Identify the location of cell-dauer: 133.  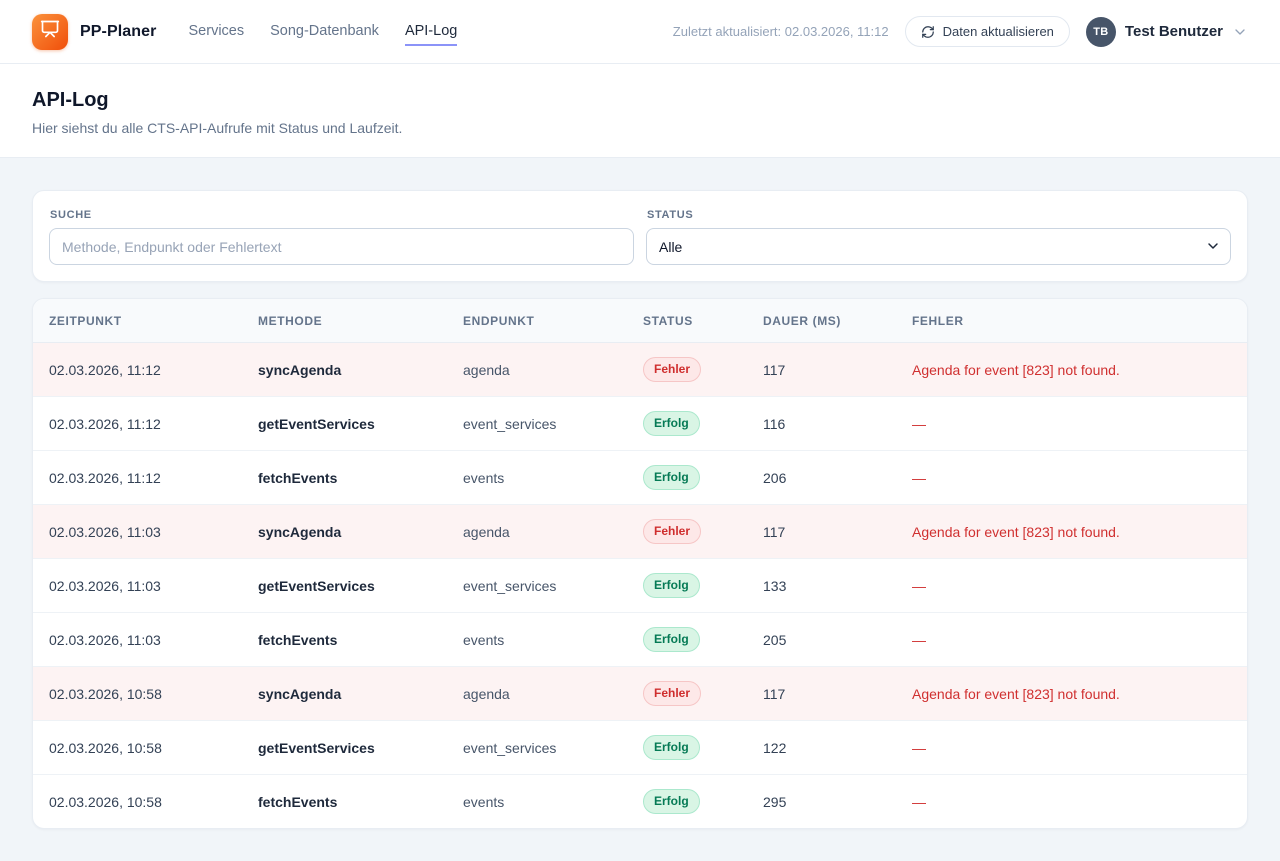
(821, 585).